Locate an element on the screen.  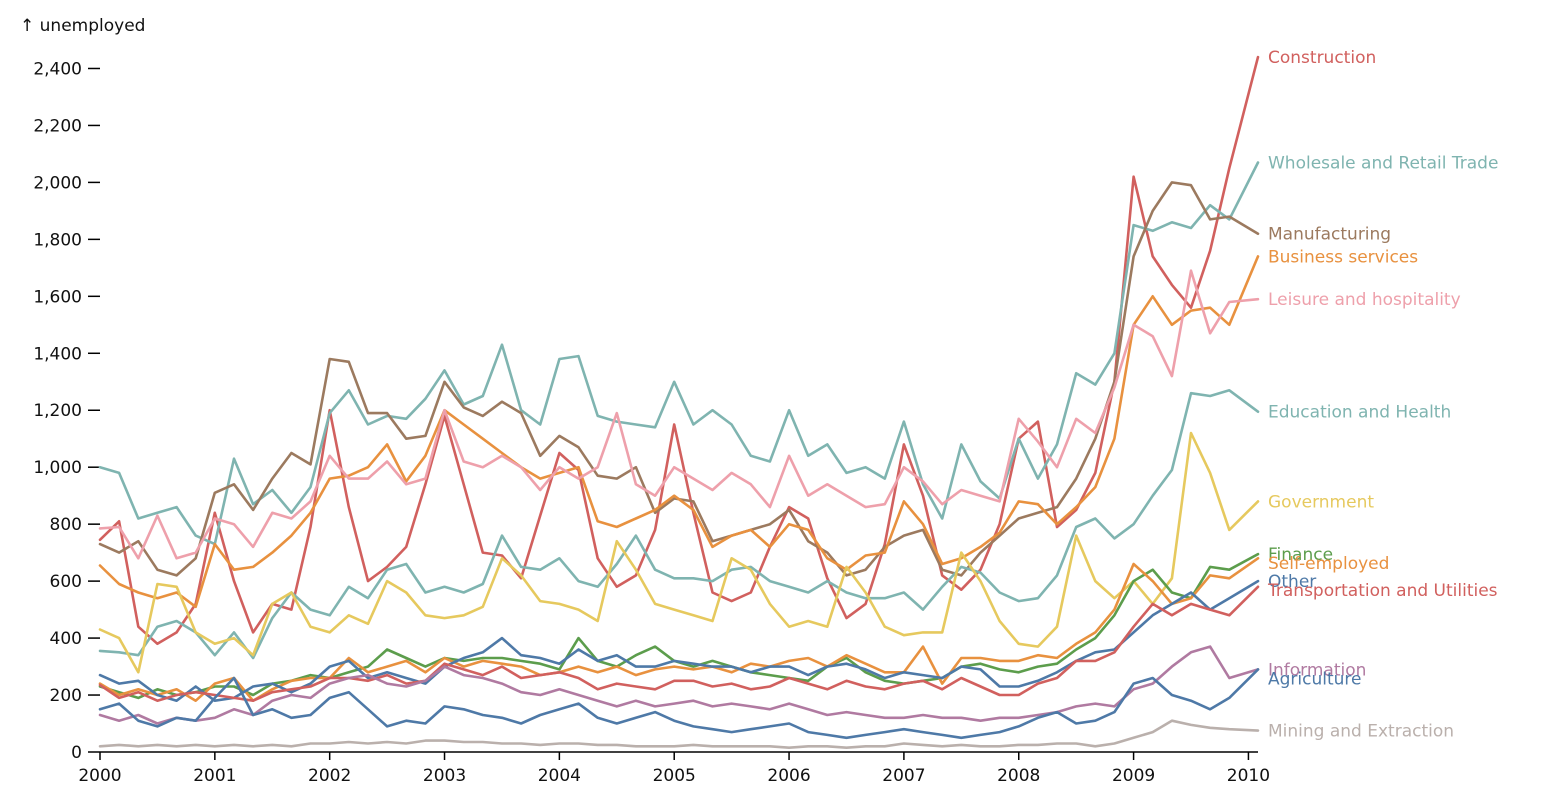
y-tick-label: 800 is located at coordinates (66, 525).